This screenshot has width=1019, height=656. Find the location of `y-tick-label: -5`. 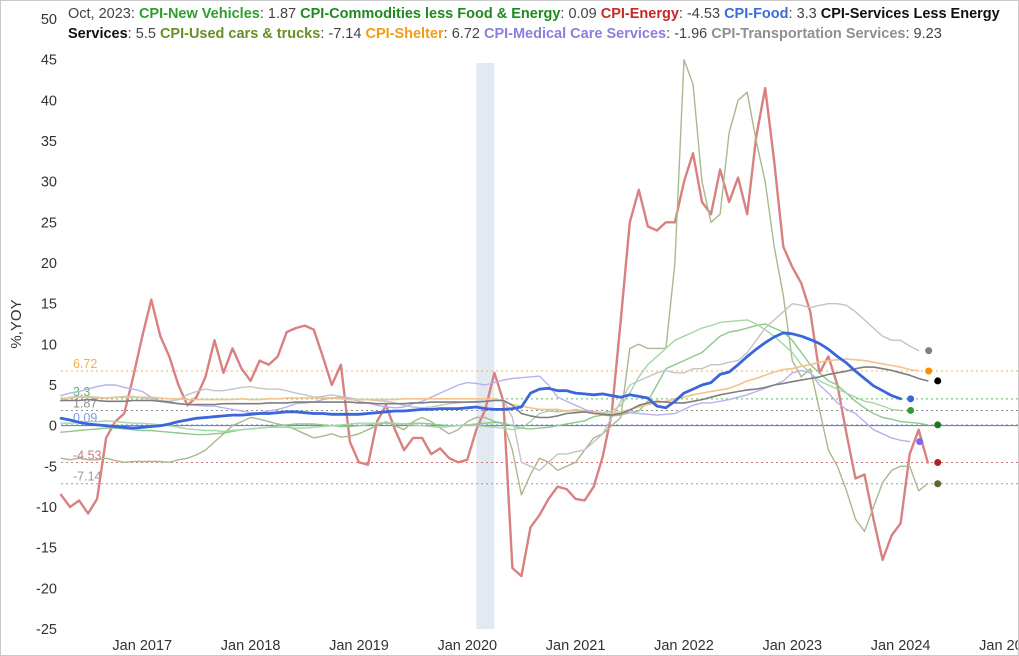

y-tick-label: -5 is located at coordinates (50, 467).